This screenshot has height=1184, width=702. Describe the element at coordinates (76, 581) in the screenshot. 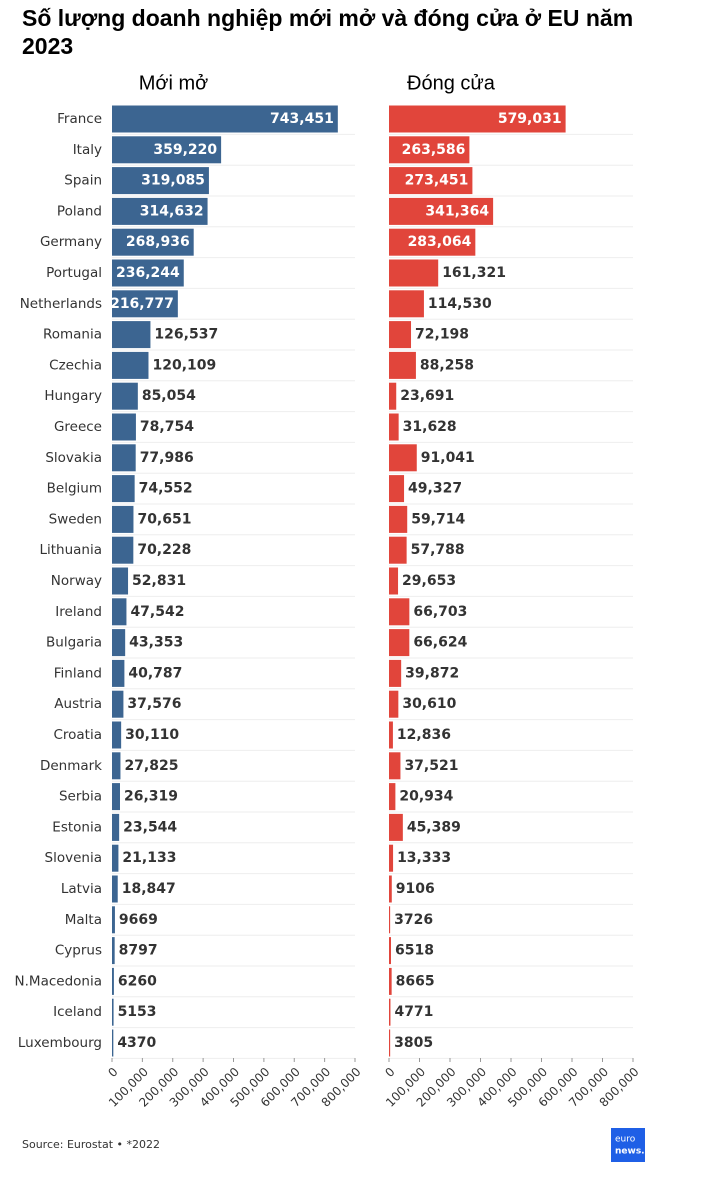

I see `y-tick-label: Norway` at that location.